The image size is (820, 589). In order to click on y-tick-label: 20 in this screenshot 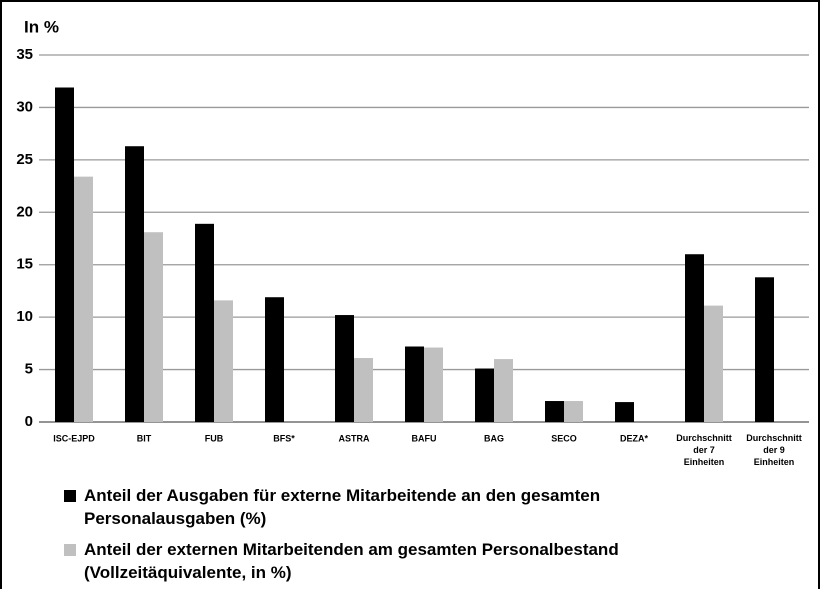, I will do `click(24, 211)`.